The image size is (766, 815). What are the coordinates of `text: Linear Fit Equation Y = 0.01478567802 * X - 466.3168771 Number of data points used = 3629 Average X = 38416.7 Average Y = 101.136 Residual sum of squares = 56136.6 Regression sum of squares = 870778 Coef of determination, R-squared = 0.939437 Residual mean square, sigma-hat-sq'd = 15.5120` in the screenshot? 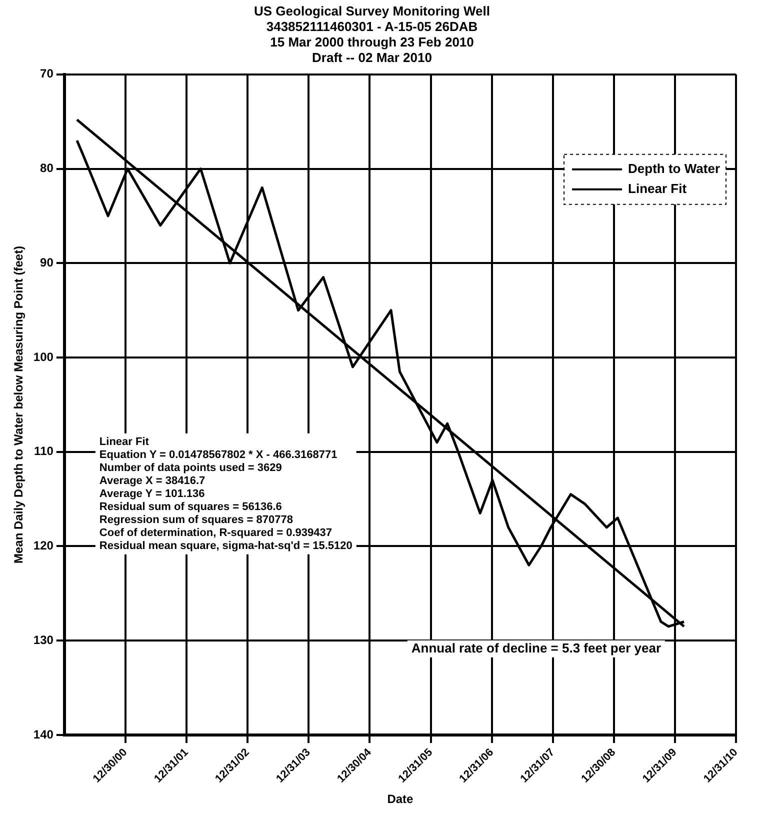 It's located at (225, 494).